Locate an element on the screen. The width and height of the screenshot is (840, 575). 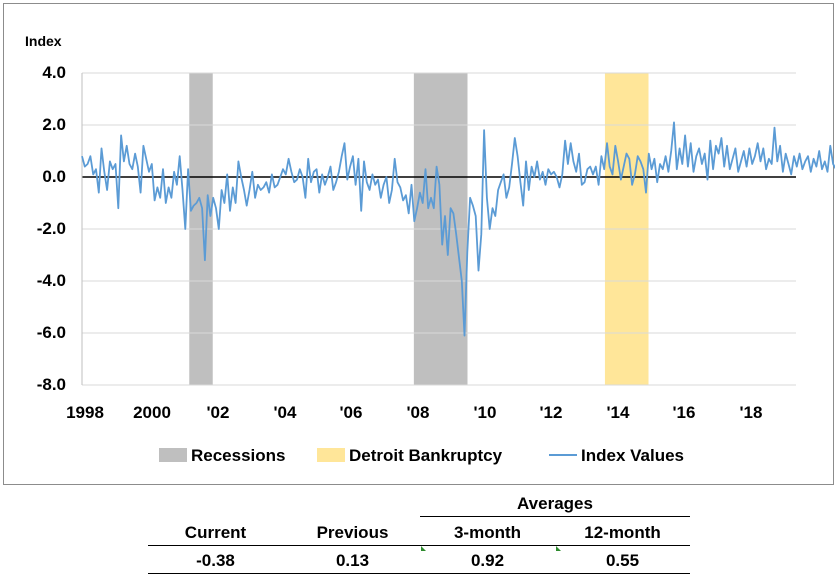
x-tick-label: '06 is located at coordinates (351, 412).